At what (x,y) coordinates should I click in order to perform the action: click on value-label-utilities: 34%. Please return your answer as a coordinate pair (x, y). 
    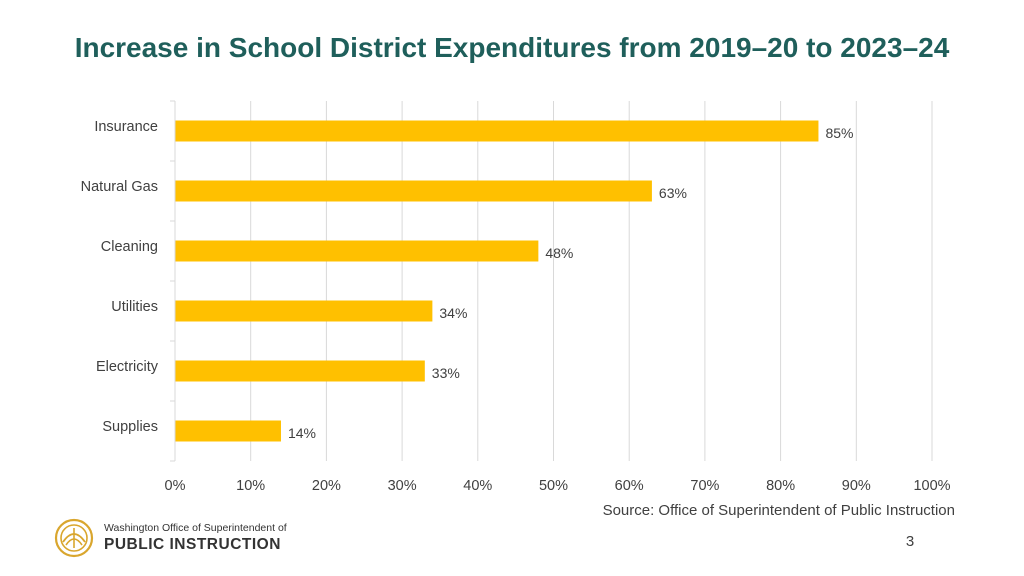
    Looking at the image, I should click on (453, 313).